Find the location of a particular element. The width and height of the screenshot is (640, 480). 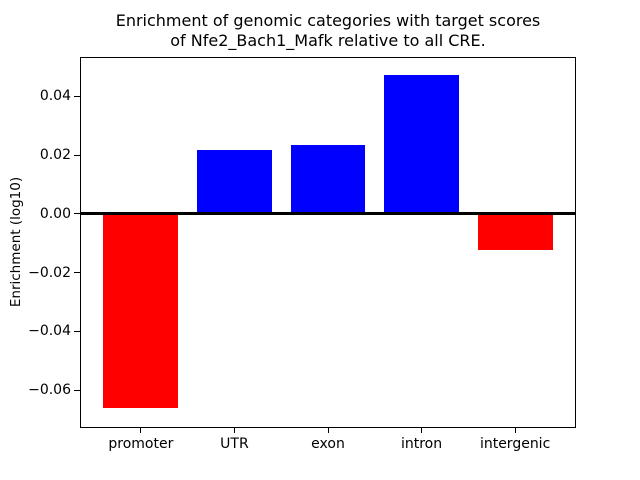

y-axis-label: Enrichment (log10) is located at coordinates (16, 242).